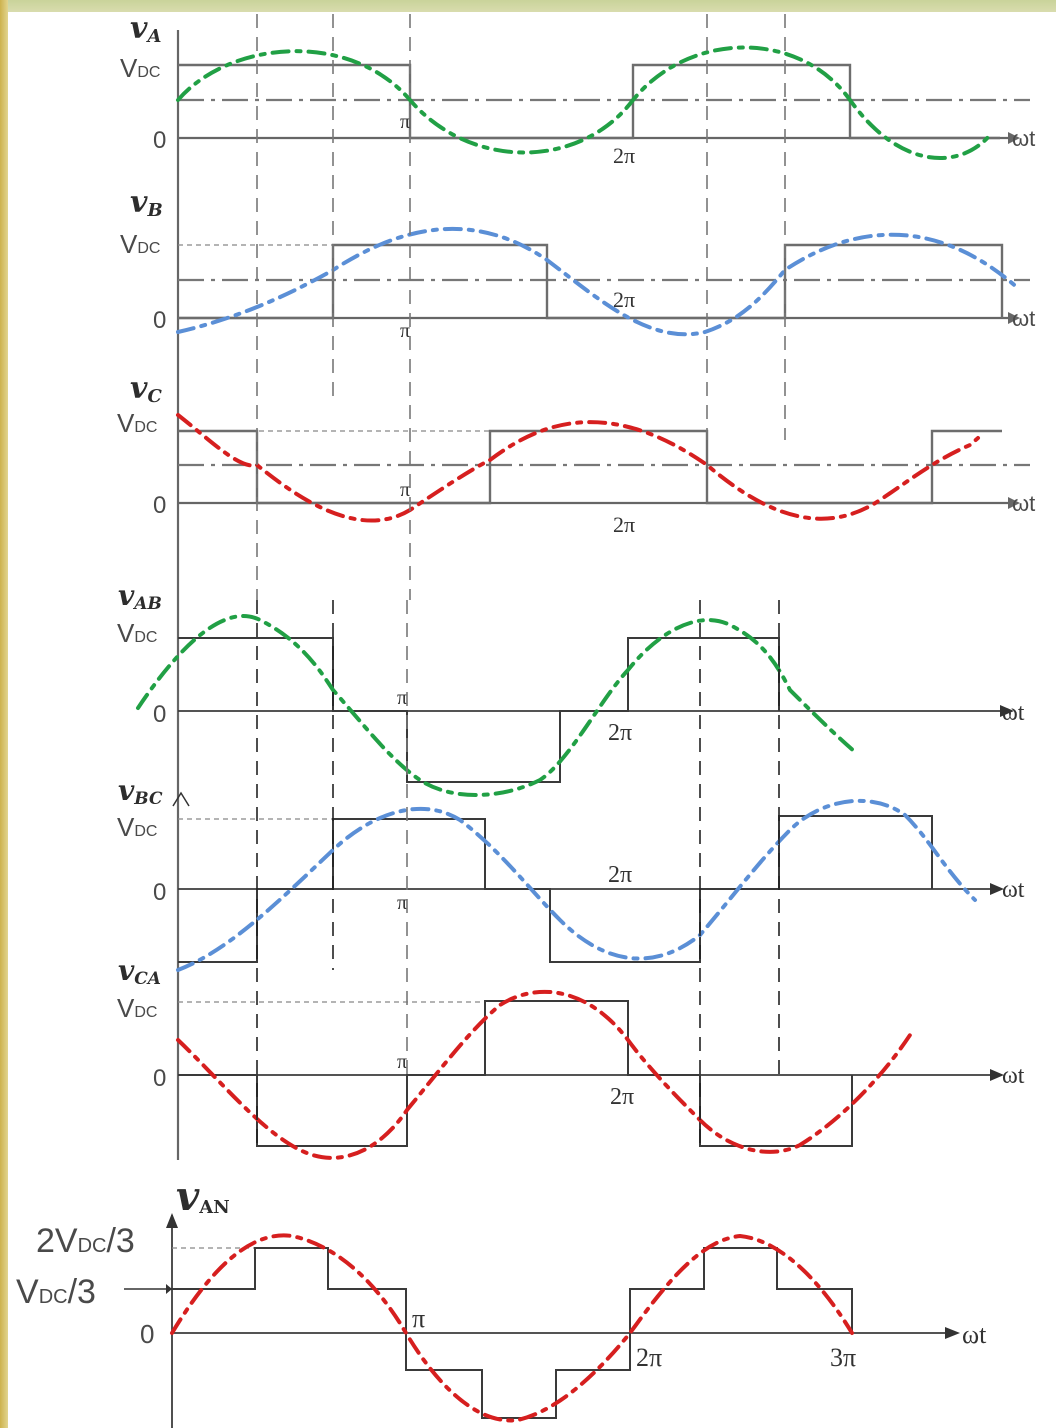  I want to click on signal-label: vCA, so click(139, 971).